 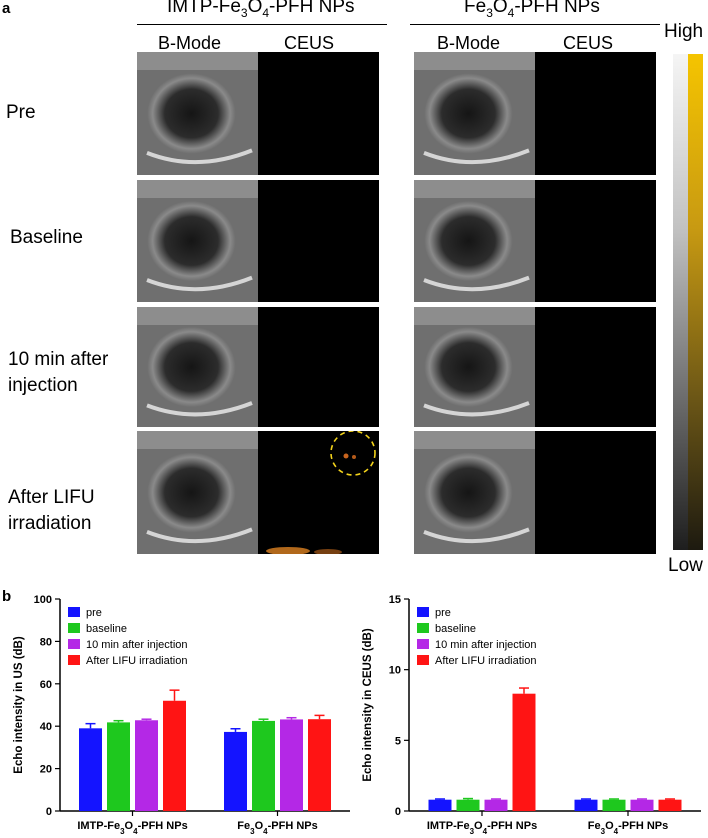 I want to click on scale-low-label: Low, so click(x=685, y=565).